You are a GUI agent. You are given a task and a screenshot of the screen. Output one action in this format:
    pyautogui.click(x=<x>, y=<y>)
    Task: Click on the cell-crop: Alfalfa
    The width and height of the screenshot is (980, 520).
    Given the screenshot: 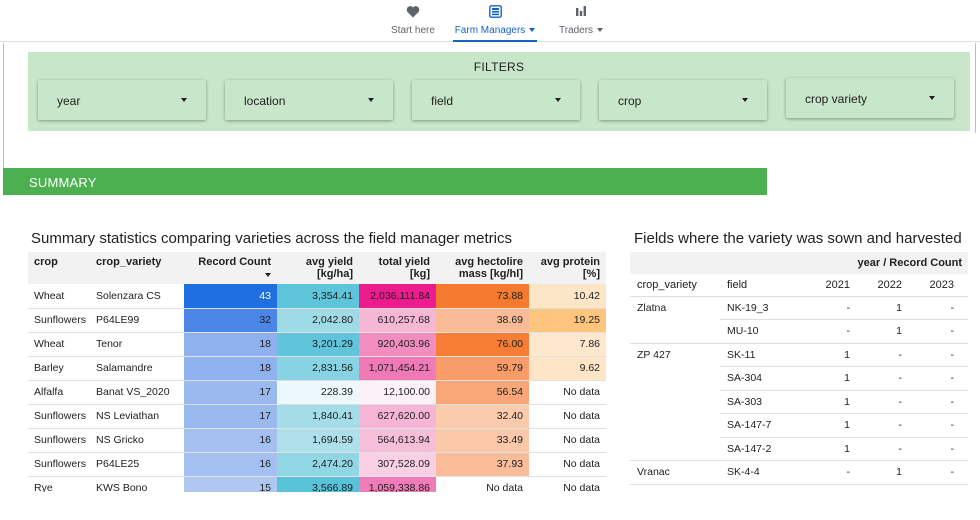 What is the action you would take?
    pyautogui.click(x=59, y=392)
    